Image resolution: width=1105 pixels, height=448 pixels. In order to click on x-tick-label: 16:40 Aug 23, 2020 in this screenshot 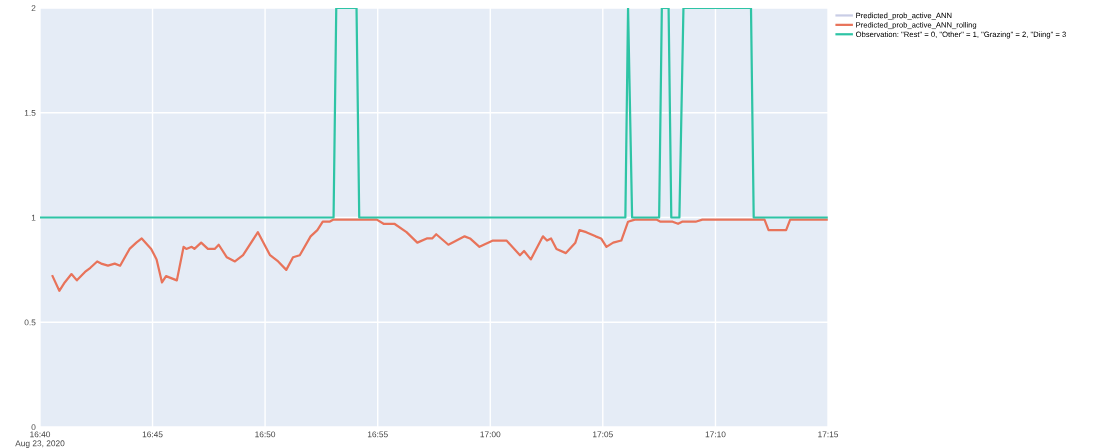, I will do `click(40, 439)`.